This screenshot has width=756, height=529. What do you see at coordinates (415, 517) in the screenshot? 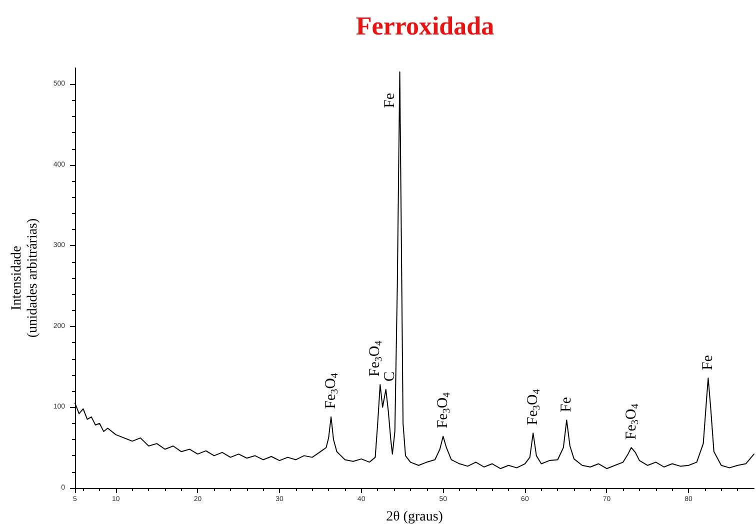
I see `x-axis-title: 2θ (graus)` at bounding box center [415, 517].